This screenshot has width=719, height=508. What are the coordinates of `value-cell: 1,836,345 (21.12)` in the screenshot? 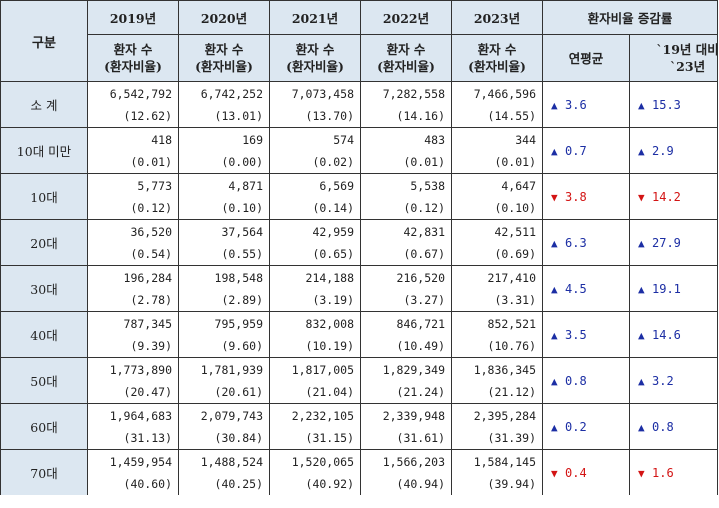 It's located at (497, 380).